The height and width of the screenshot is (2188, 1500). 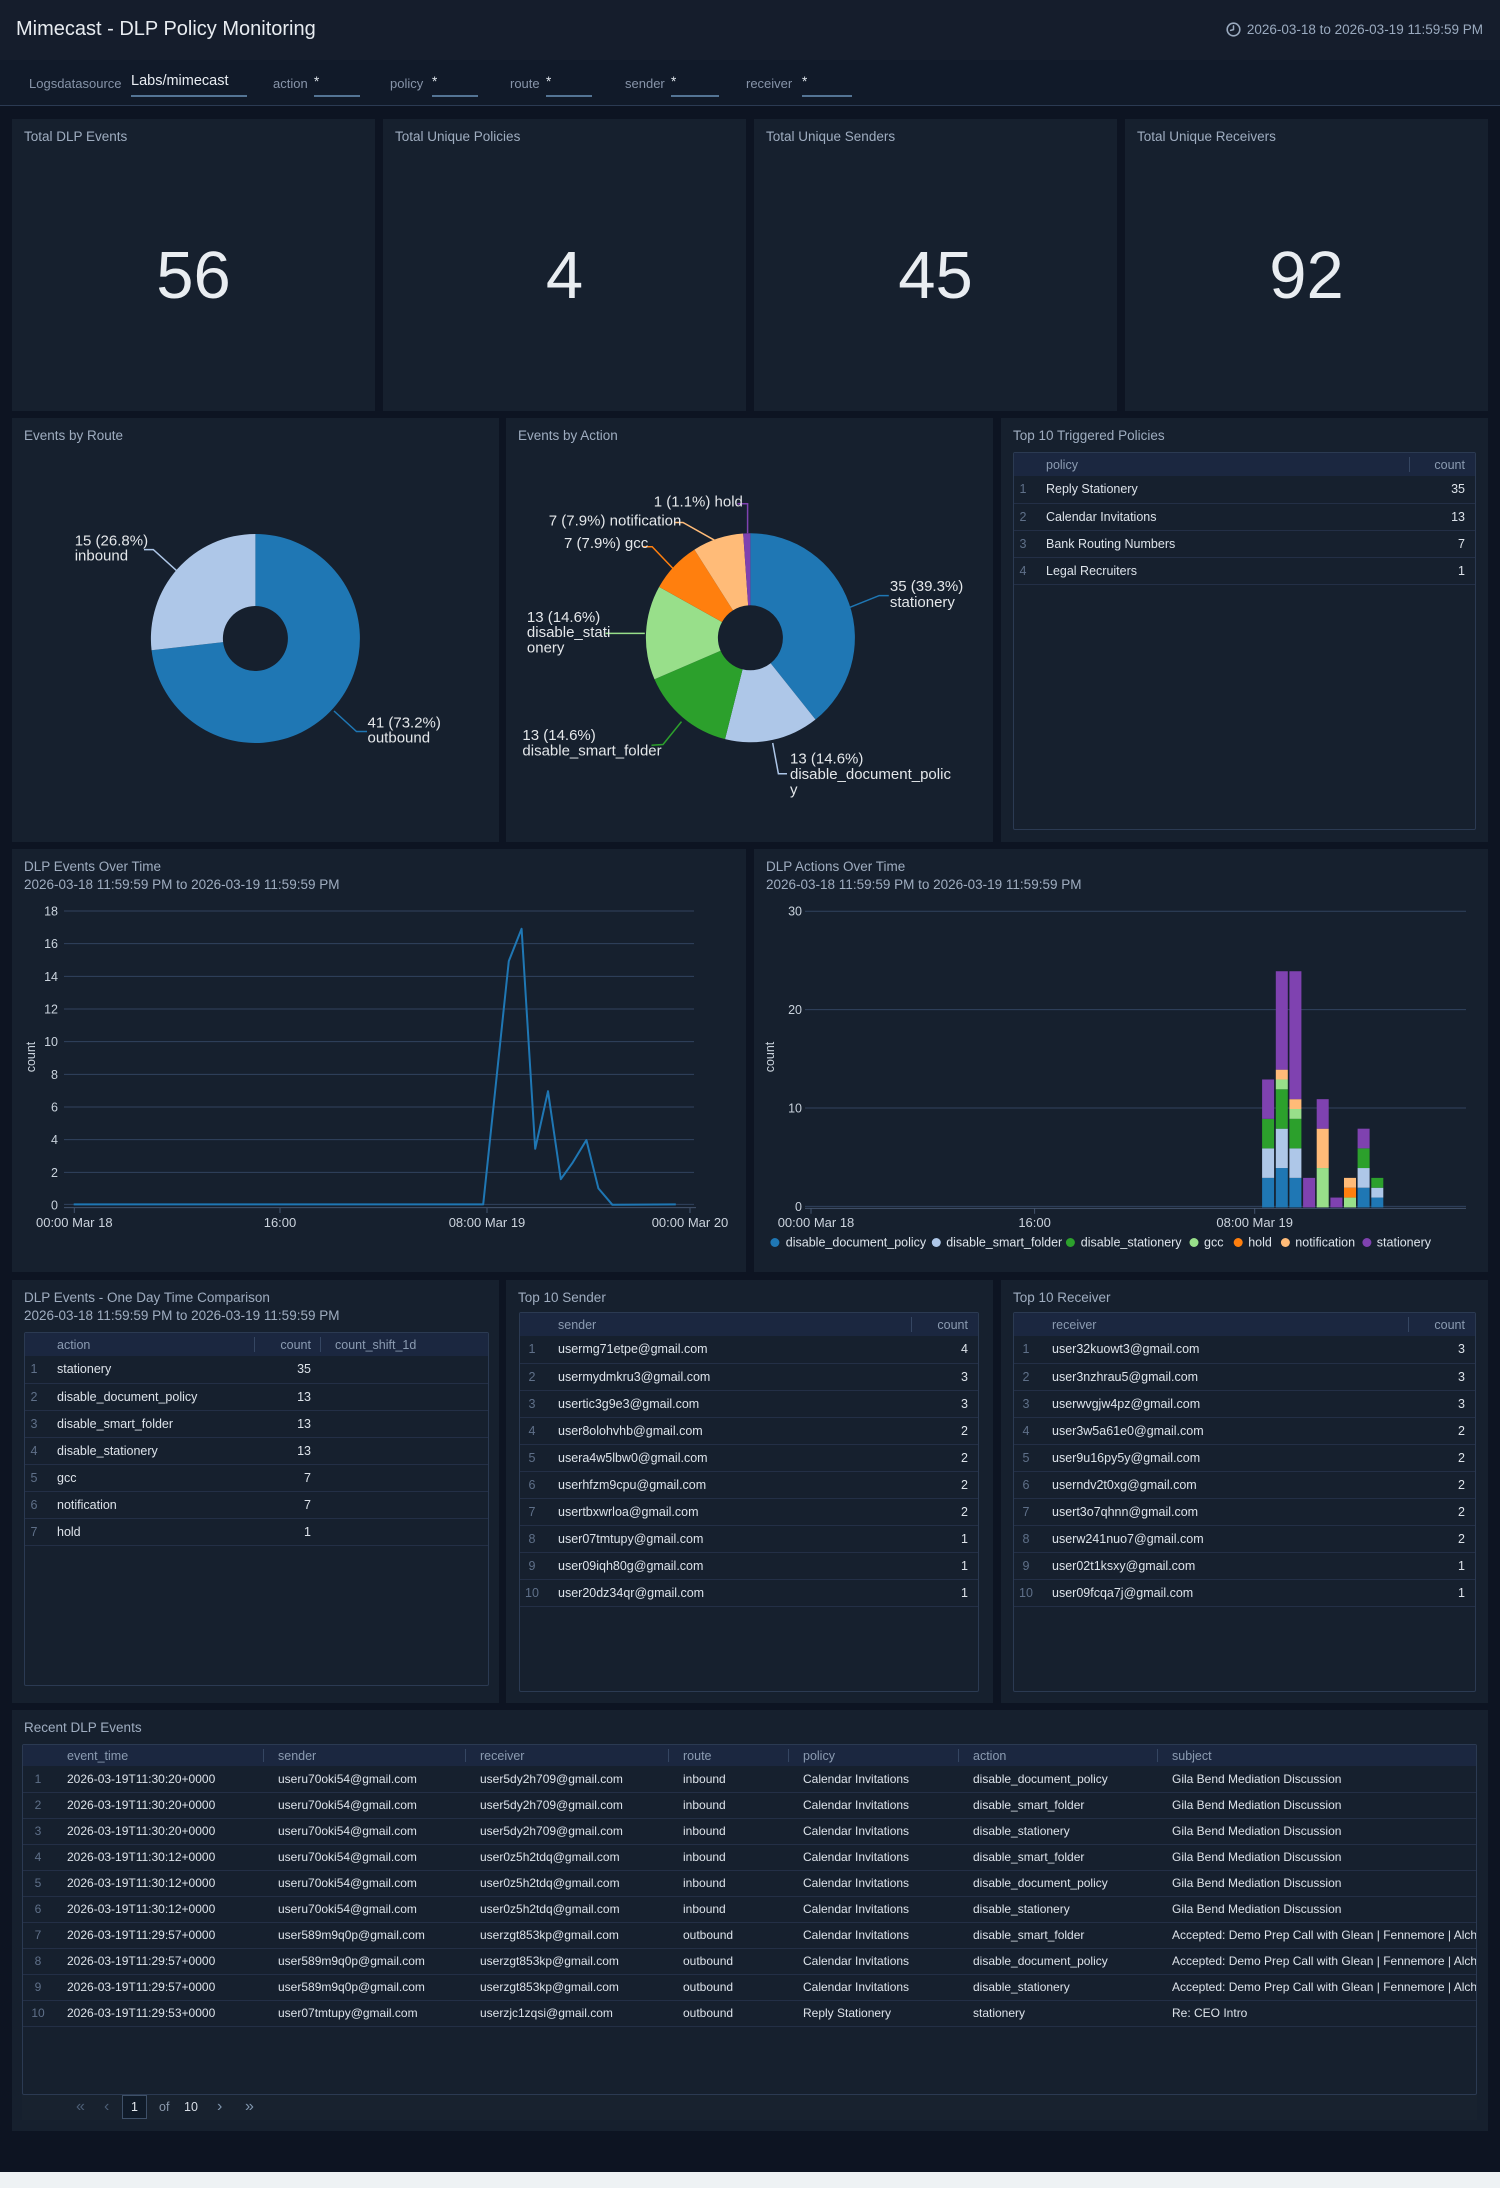 I want to click on svg-text: disable_stationery, so click(x=1132, y=1243).